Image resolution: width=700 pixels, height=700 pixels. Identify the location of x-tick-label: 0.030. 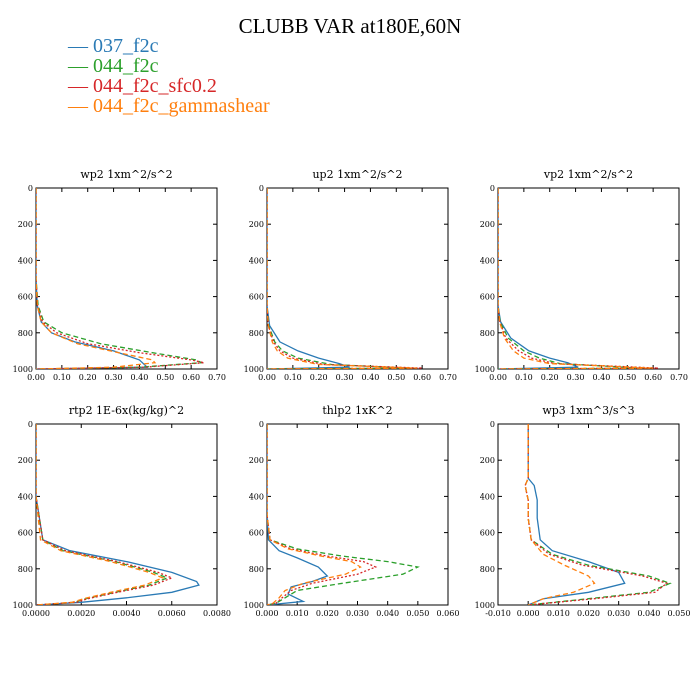
(618, 613).